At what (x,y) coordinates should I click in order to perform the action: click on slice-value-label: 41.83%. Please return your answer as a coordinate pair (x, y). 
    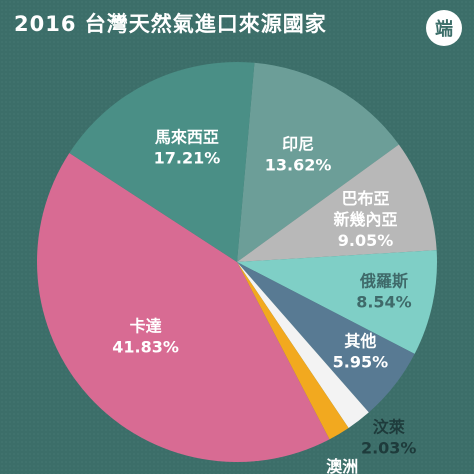
    Looking at the image, I should click on (145, 346).